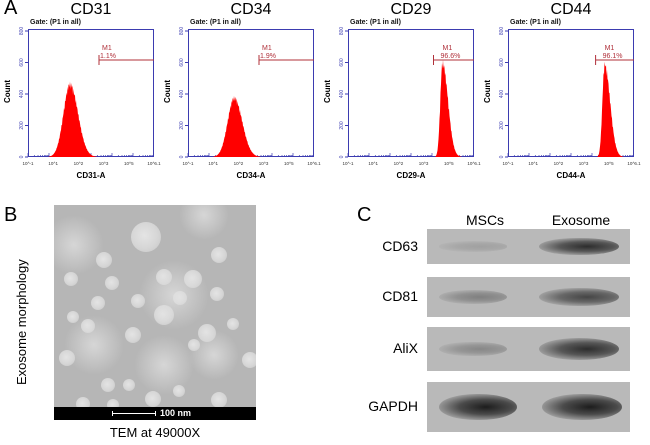 The width and height of the screenshot is (650, 445). Describe the element at coordinates (11, 9) in the screenshot. I see `panel-letter-a: A` at that location.